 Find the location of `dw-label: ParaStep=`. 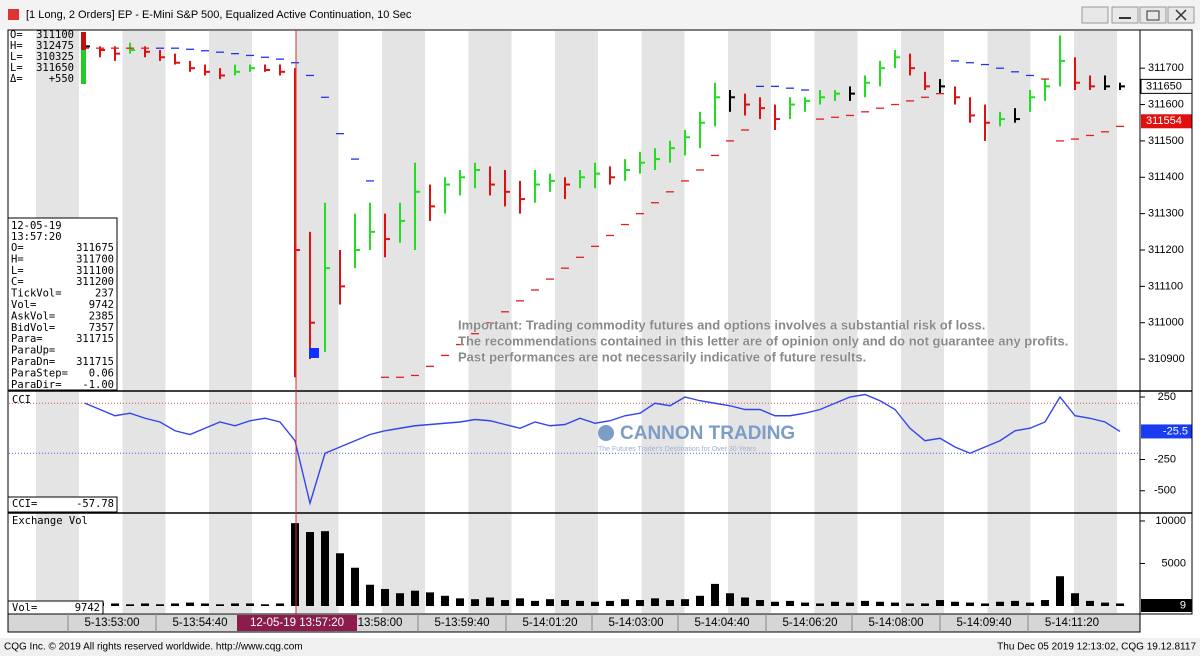

dw-label: ParaStep= is located at coordinates (39, 373).